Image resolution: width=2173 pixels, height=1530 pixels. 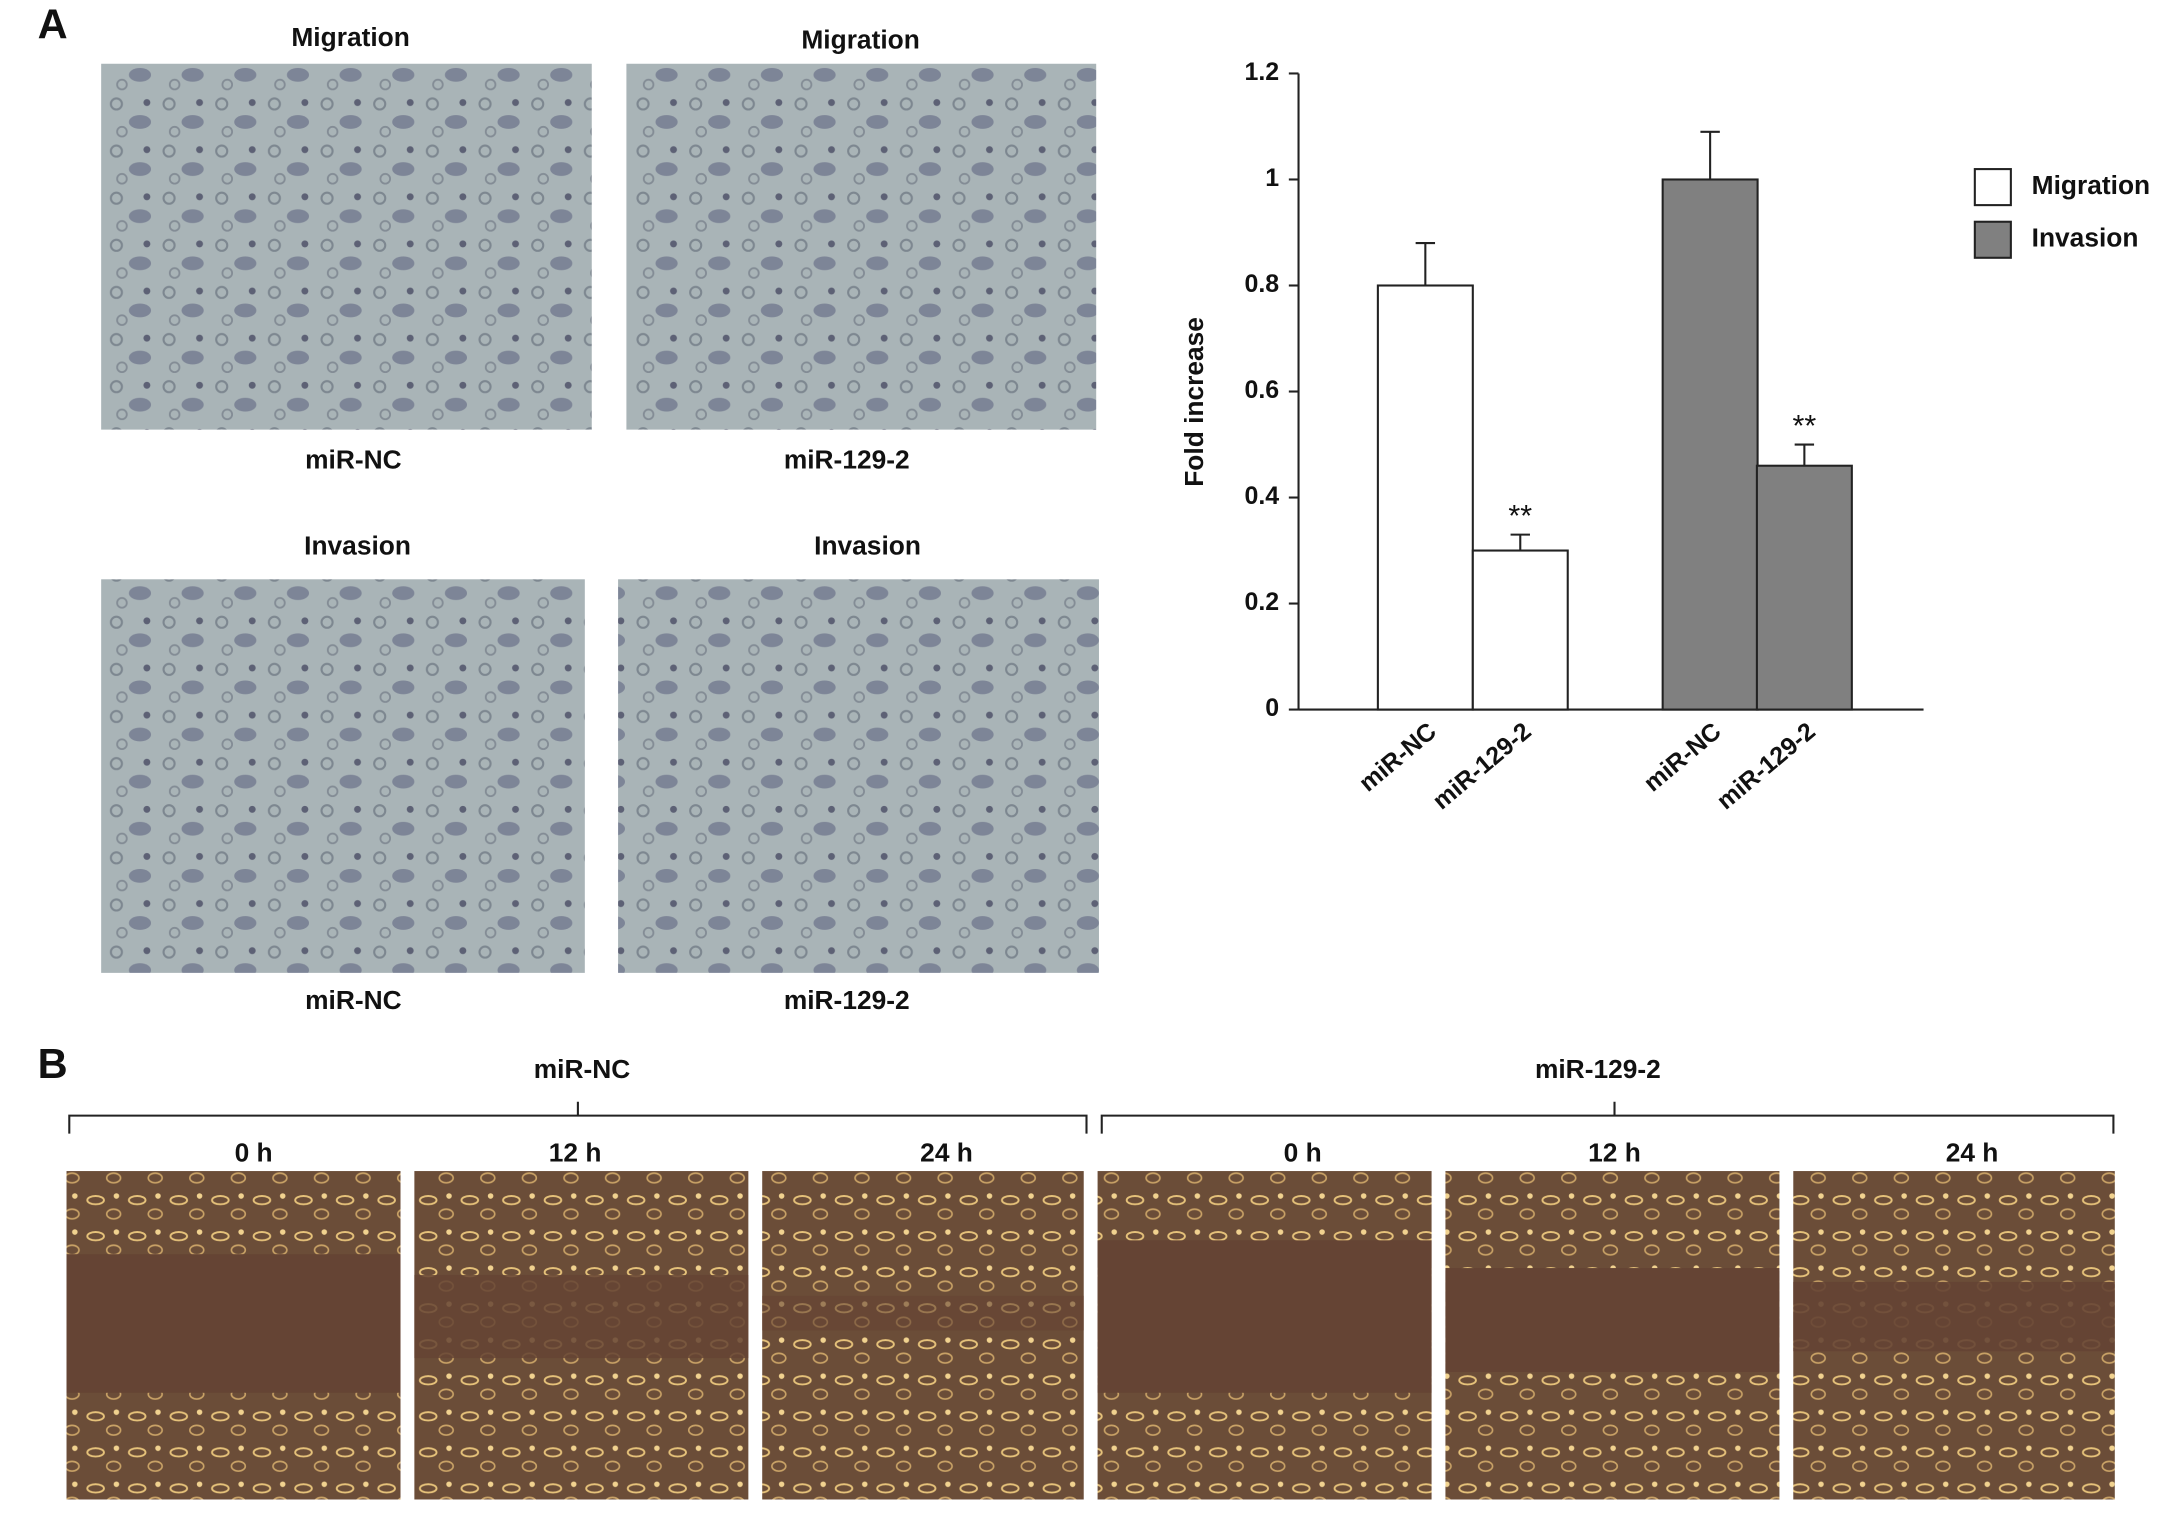 I want to click on y-tick-label: 0.6, so click(x=1261, y=390).